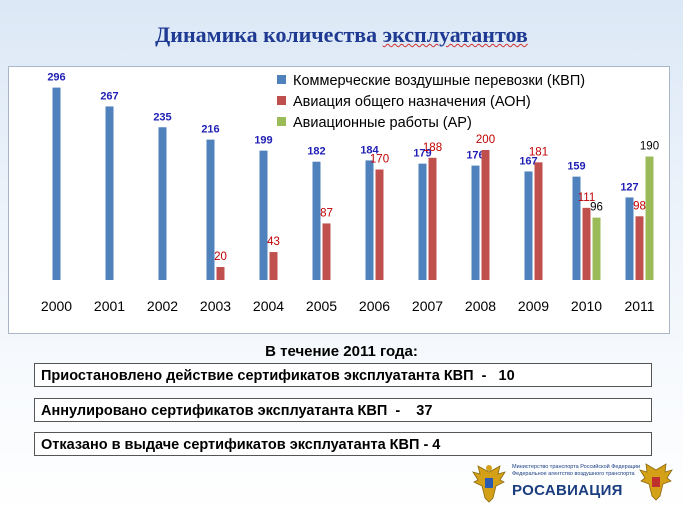 The image size is (683, 513). Describe the element at coordinates (321, 306) in the screenshot. I see `x-tick-label-2005: 2005` at that location.